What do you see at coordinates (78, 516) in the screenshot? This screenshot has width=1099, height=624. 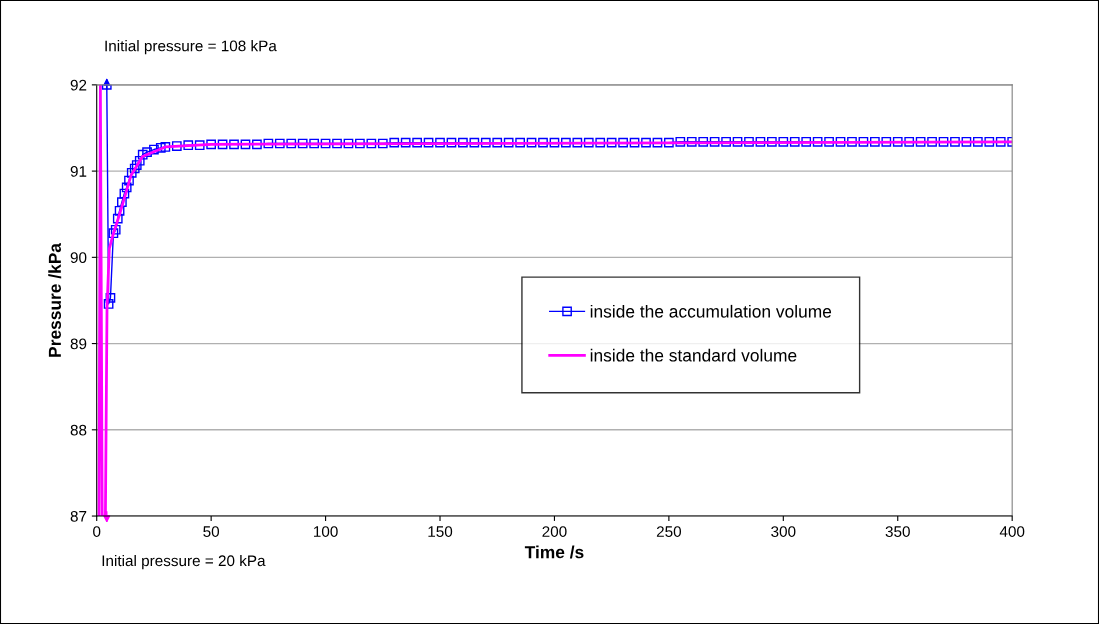 I see `y-tick-label: 87` at bounding box center [78, 516].